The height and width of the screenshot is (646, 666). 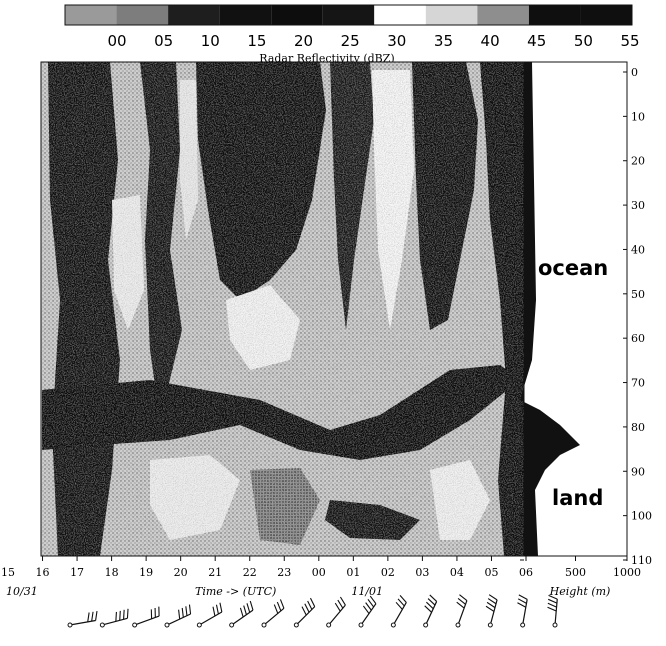 I want to click on y-tick-label: 60, so click(x=638, y=338).